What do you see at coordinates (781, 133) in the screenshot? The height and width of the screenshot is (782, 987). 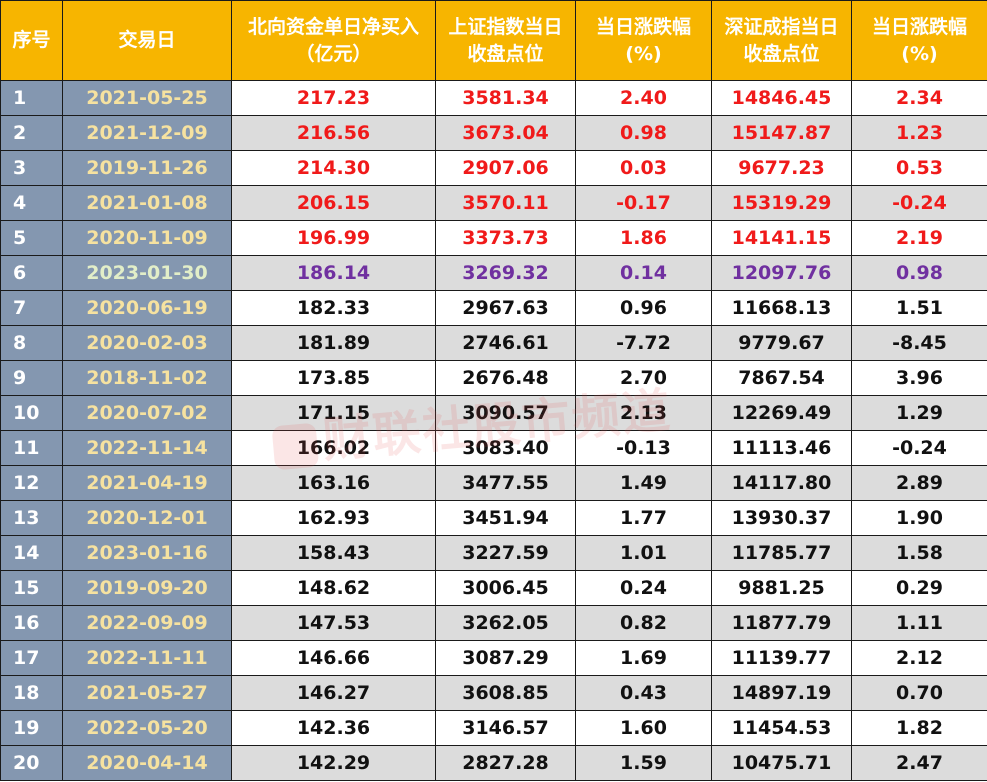 I see `cell-sz-close: 15147.87` at bounding box center [781, 133].